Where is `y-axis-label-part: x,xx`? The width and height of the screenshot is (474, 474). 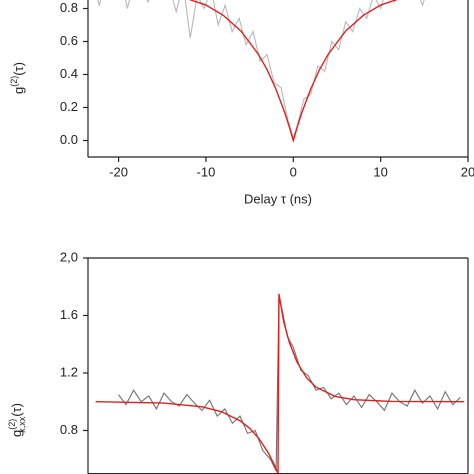 y-axis-label-part: x,xx is located at coordinates (22, 424).